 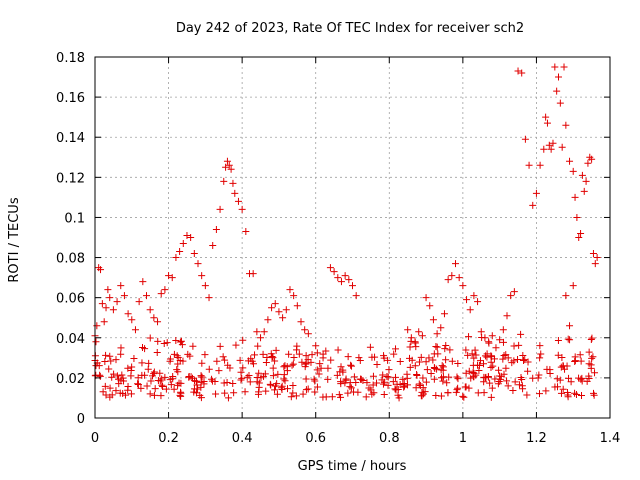 What do you see at coordinates (463, 438) in the screenshot?
I see `x-tick-label: 1` at bounding box center [463, 438].